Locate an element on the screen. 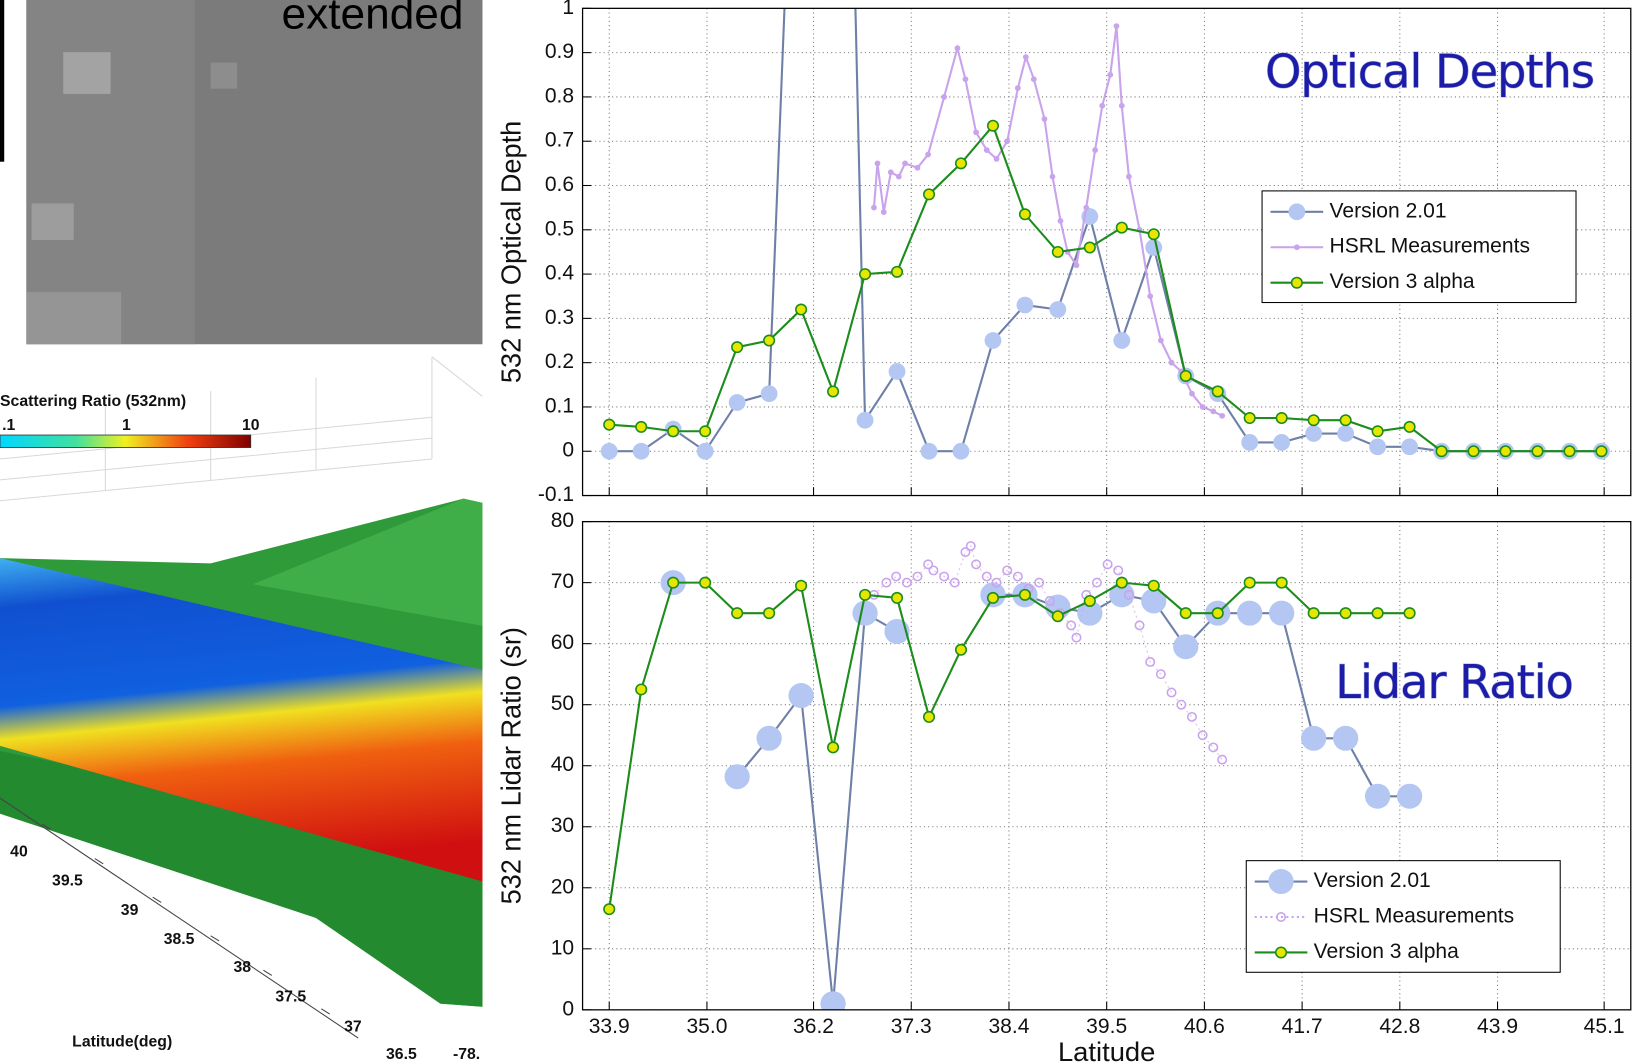 Image resolution: width=1635 pixels, height=1062 pixels. x-tick-label: 40.6 is located at coordinates (1204, 1026).